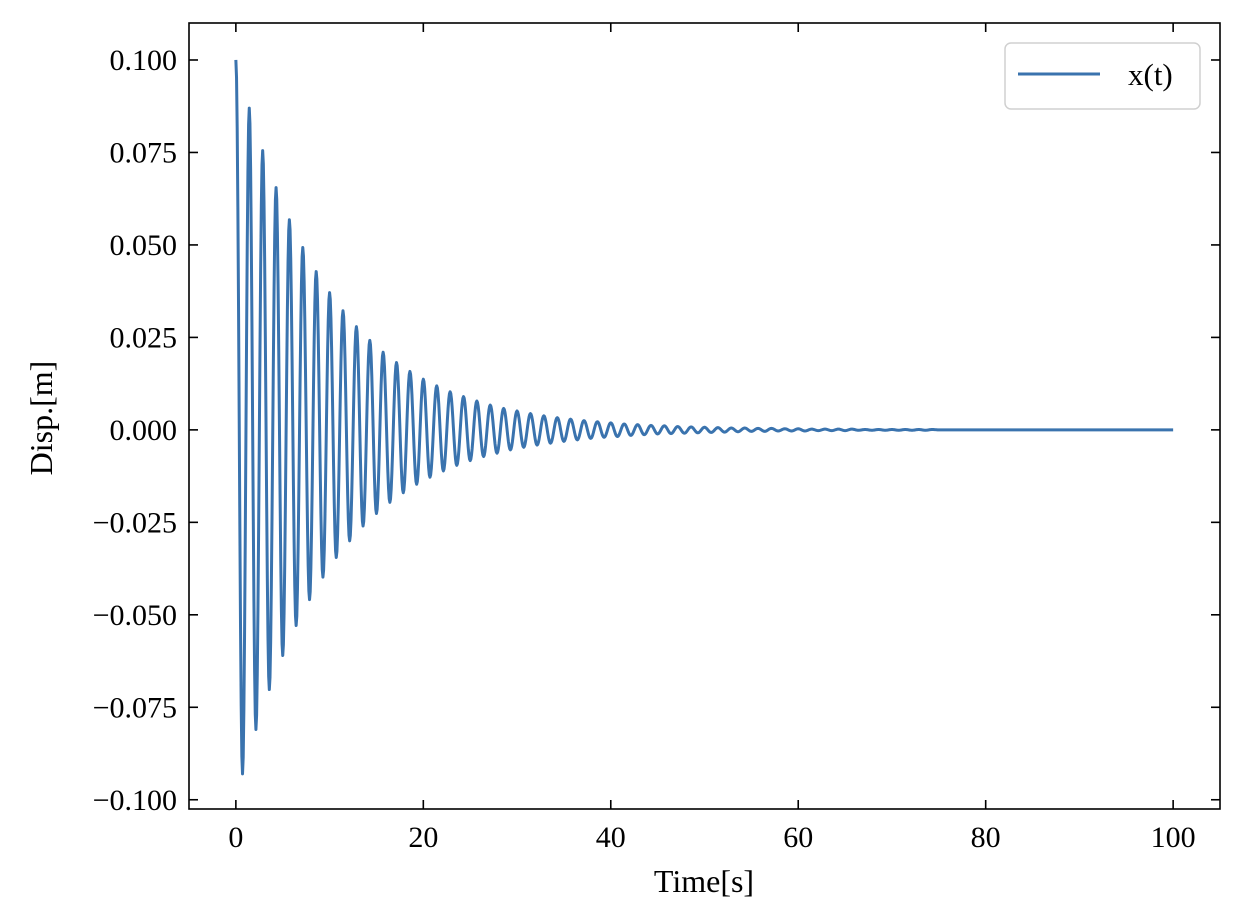  I want to click on y-tick-label: 0.075, so click(144, 152).